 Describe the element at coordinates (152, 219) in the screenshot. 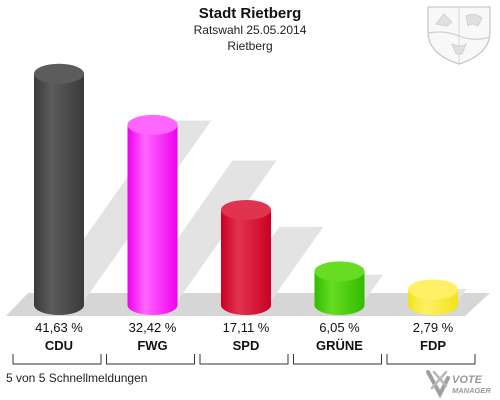

I see `bar-fwg` at that location.